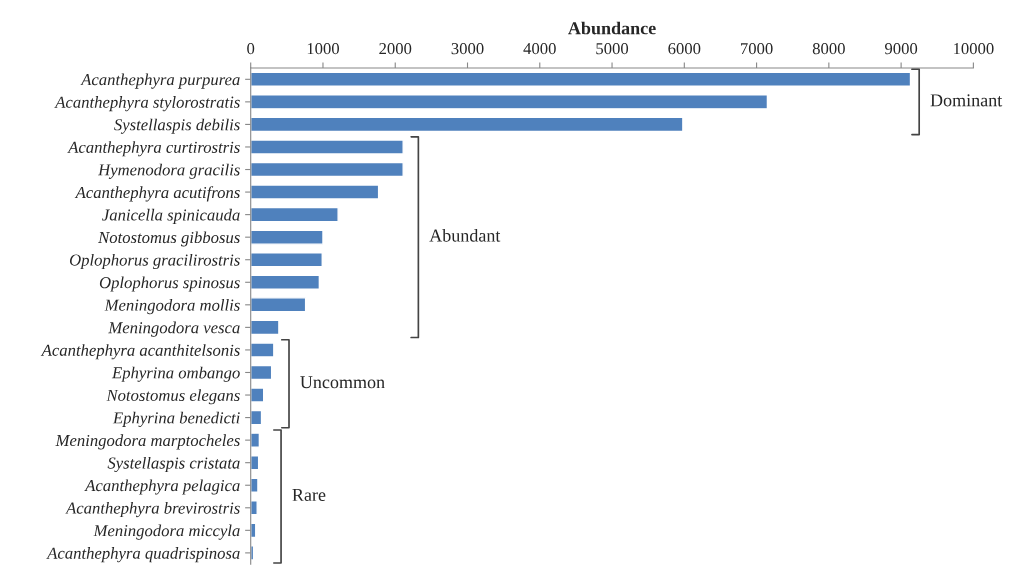 The width and height of the screenshot is (1015, 567). What do you see at coordinates (174, 329) in the screenshot?
I see `y-tick-label: Meningodora vesca` at bounding box center [174, 329].